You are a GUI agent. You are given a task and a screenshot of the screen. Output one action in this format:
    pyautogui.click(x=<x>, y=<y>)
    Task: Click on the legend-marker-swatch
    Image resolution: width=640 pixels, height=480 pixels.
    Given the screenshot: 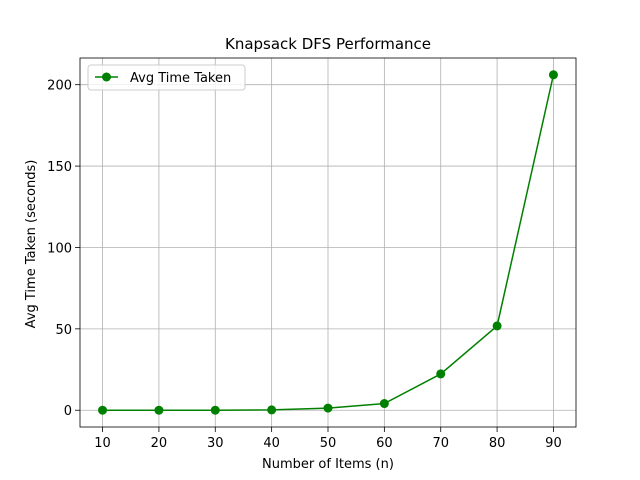 What is the action you would take?
    pyautogui.click(x=106, y=77)
    